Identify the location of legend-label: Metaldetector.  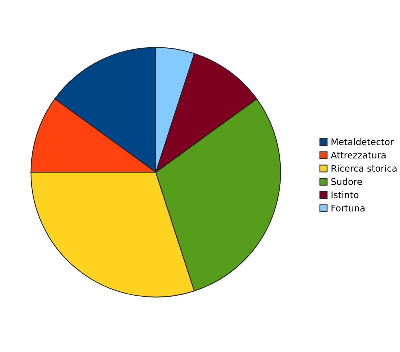
(363, 142).